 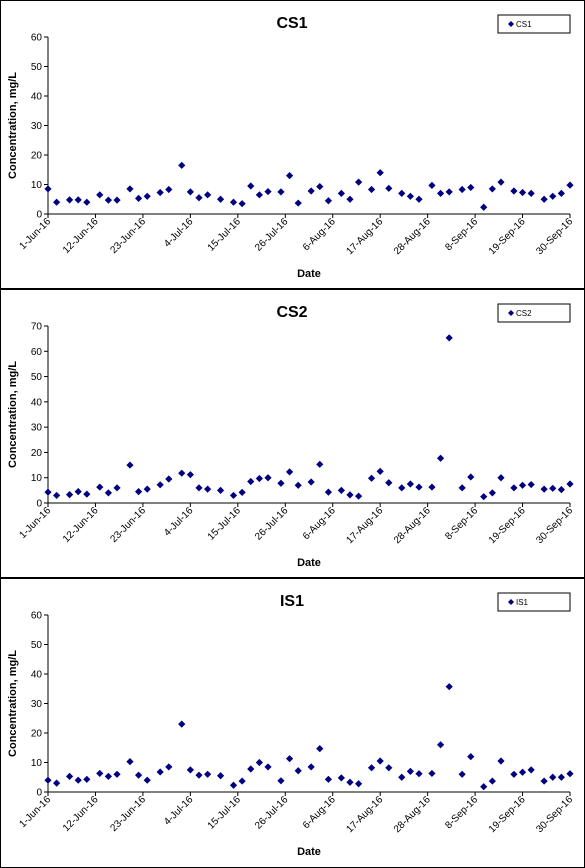 I want to click on x-tick-label: 6-Aug-16, so click(x=319, y=523).